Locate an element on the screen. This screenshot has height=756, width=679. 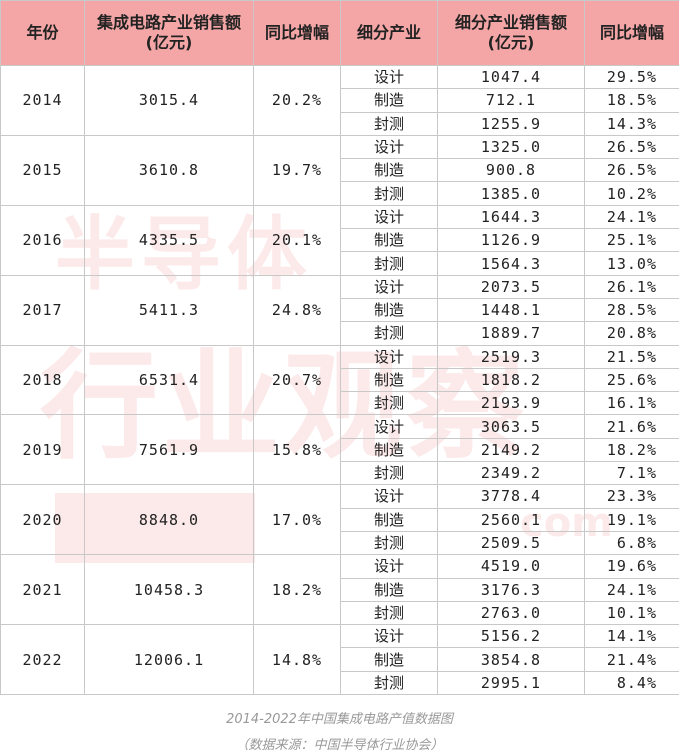
segment-growth-cell: 10.2% is located at coordinates (631, 193).